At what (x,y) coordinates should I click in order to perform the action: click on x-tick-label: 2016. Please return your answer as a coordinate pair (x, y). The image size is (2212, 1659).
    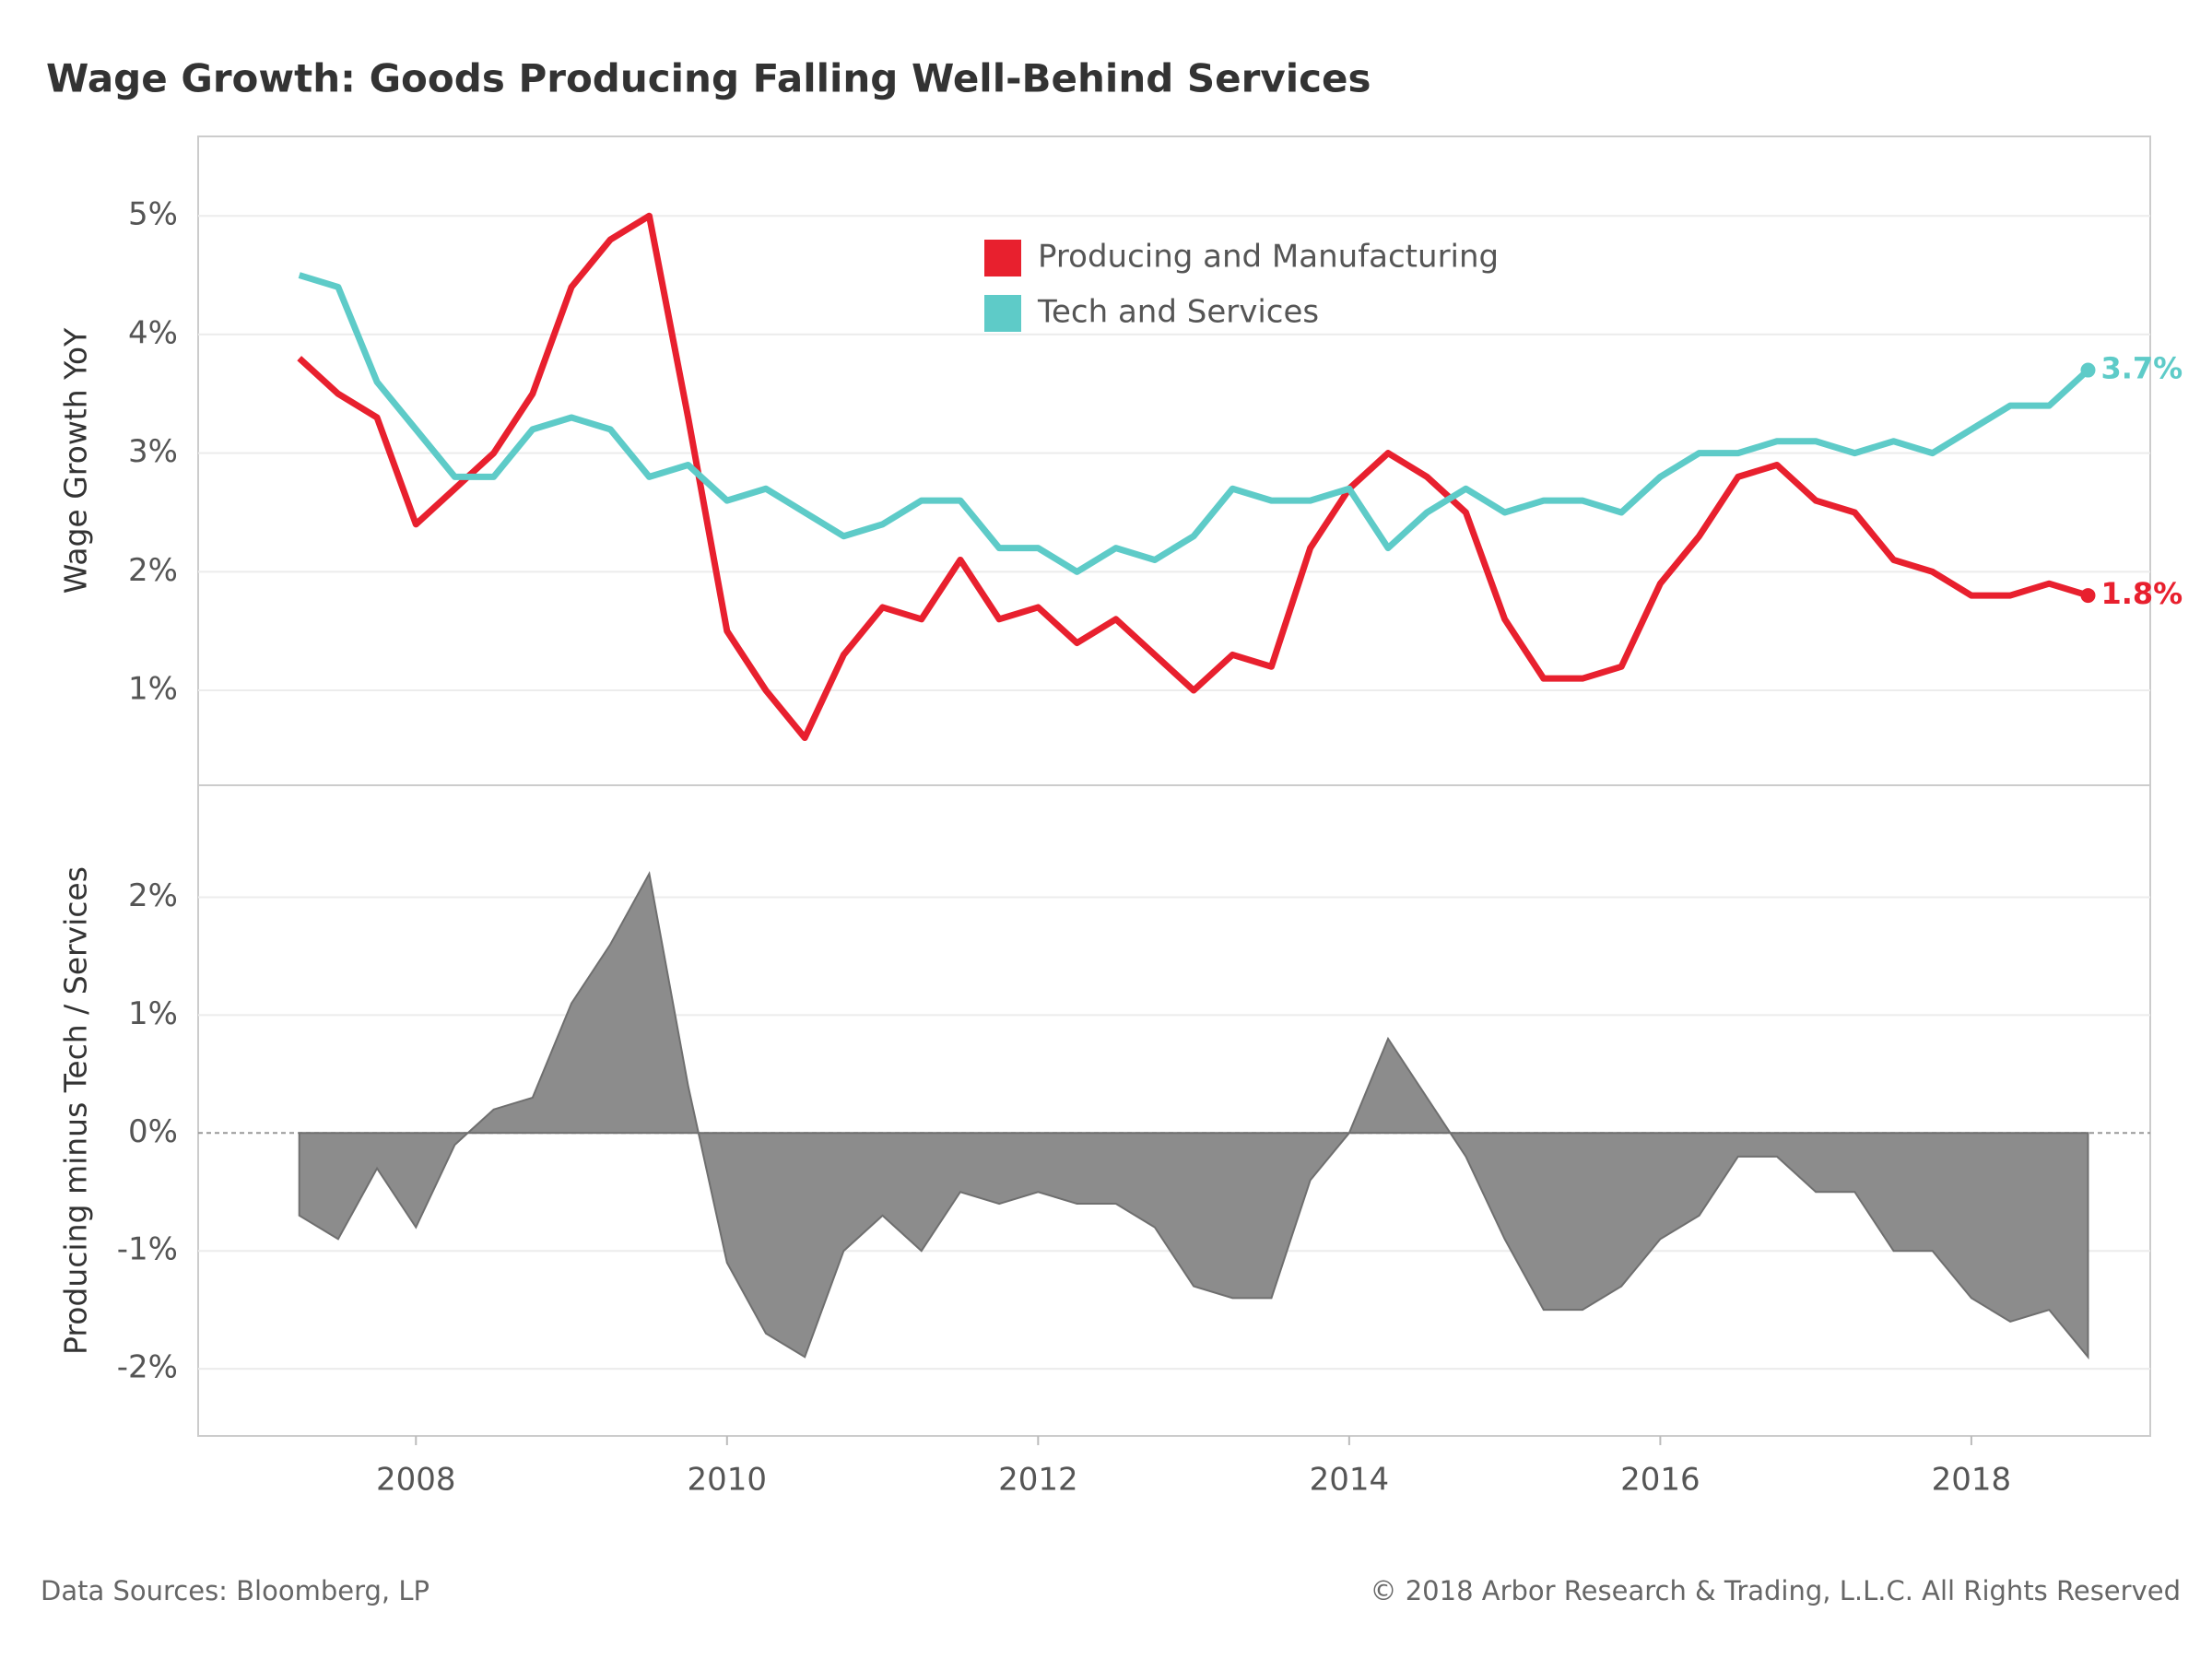
    Looking at the image, I should click on (1660, 1480).